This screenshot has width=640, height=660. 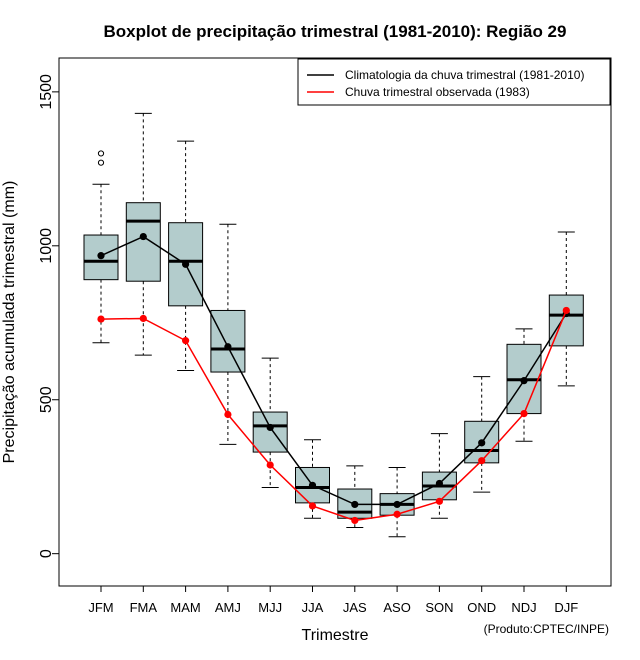 I want to click on box-amj, so click(x=228, y=334).